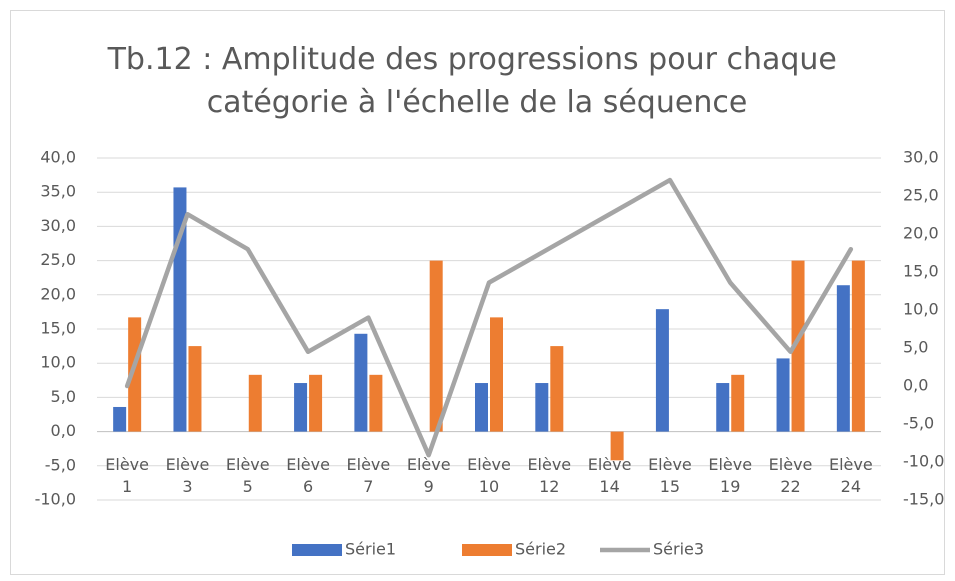 Image resolution: width=955 pixels, height=581 pixels. What do you see at coordinates (127, 475) in the screenshot?
I see `x-tick-label: Elève 1` at bounding box center [127, 475].